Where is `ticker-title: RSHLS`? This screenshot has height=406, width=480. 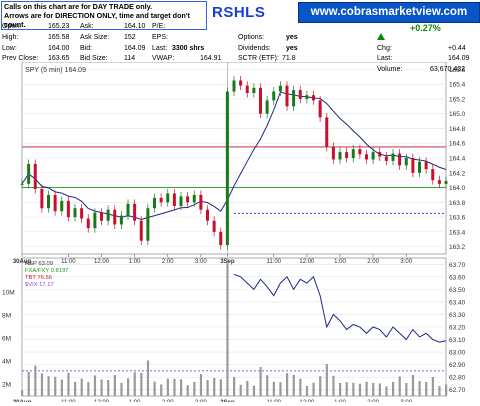 ticker-title: RSHLS is located at coordinates (239, 12).